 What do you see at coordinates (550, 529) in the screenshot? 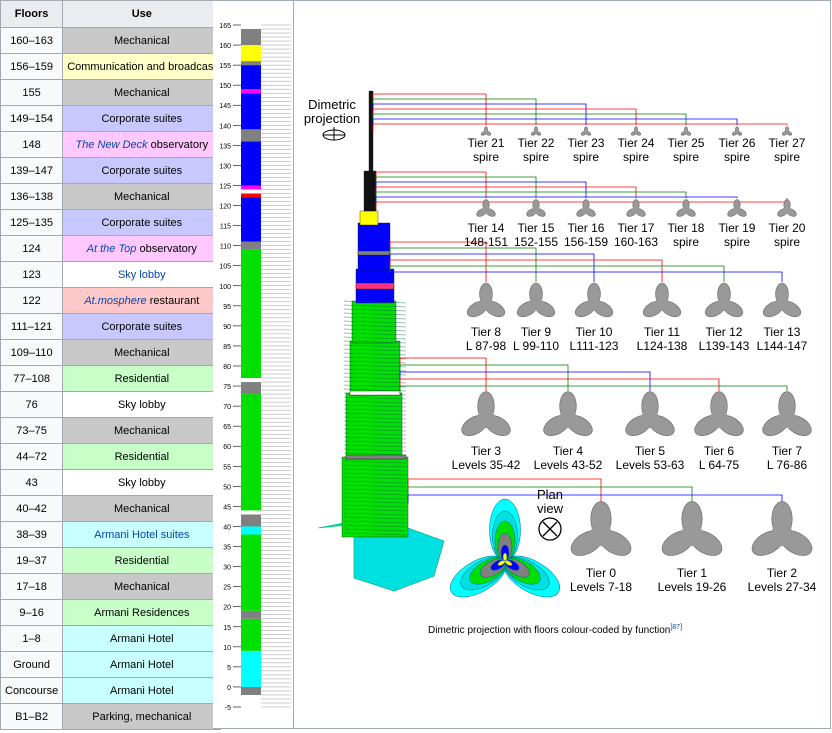
I see `plan-view-icon` at bounding box center [550, 529].